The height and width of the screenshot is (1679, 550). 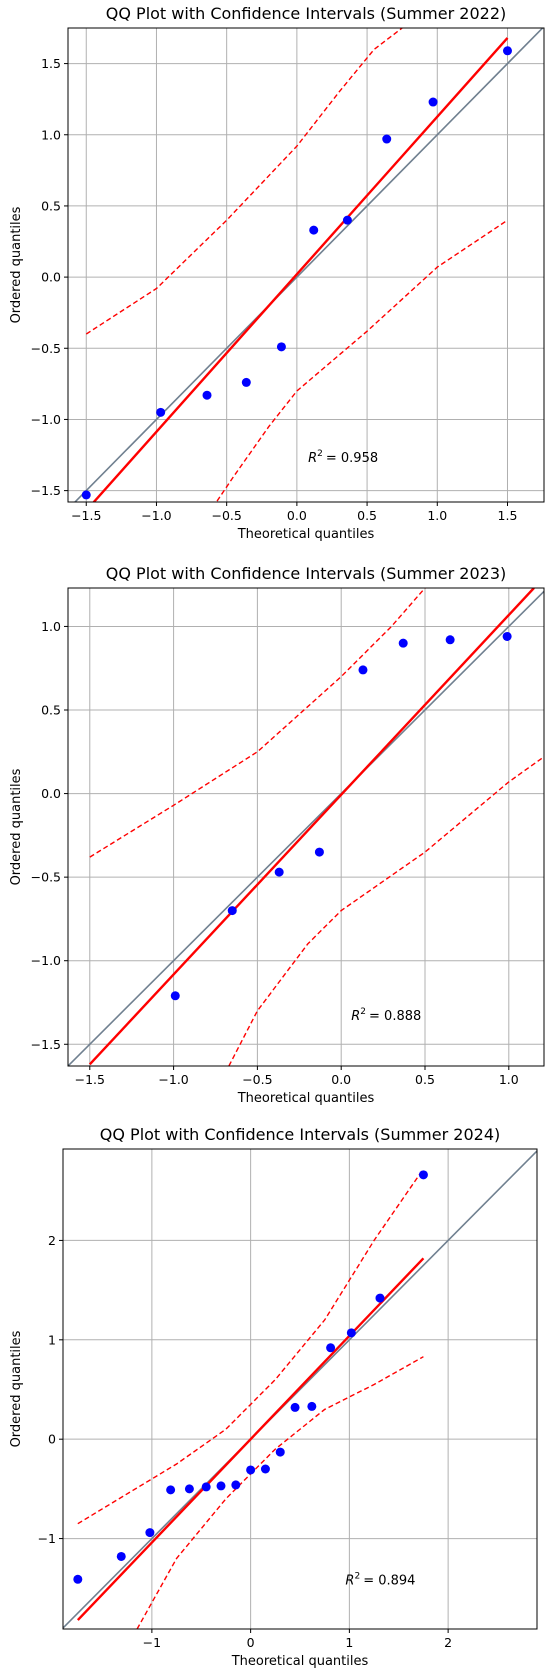 I want to click on x-tick-label: 1.5, so click(x=508, y=515).